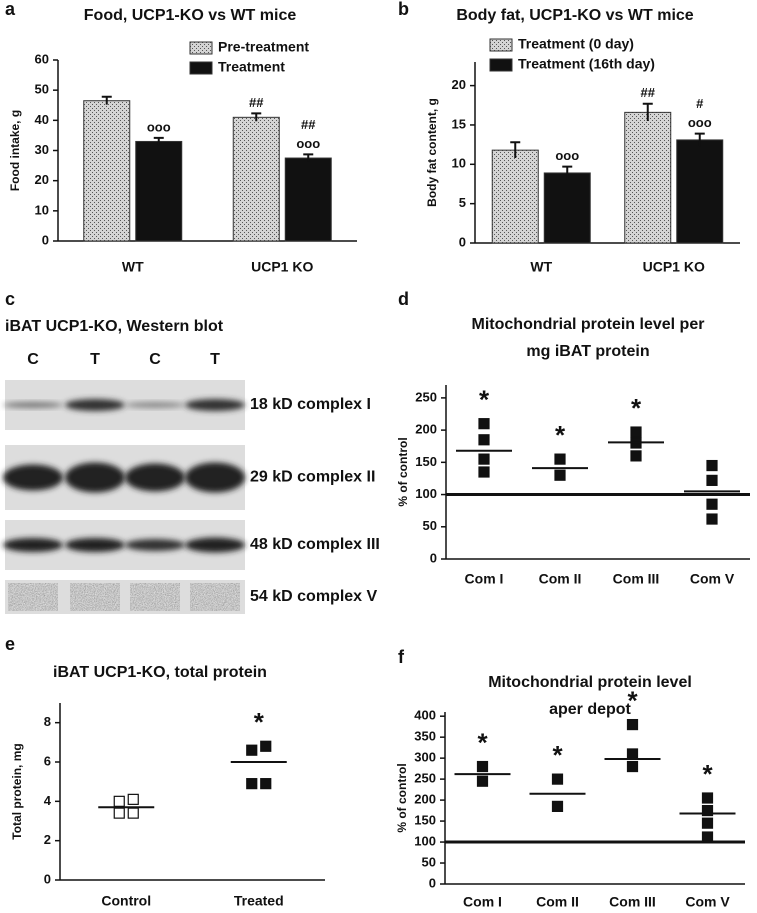 The image size is (757, 913). What do you see at coordinates (674, 267) in the screenshot?
I see `x-tick-label: UCP1 KO` at bounding box center [674, 267].